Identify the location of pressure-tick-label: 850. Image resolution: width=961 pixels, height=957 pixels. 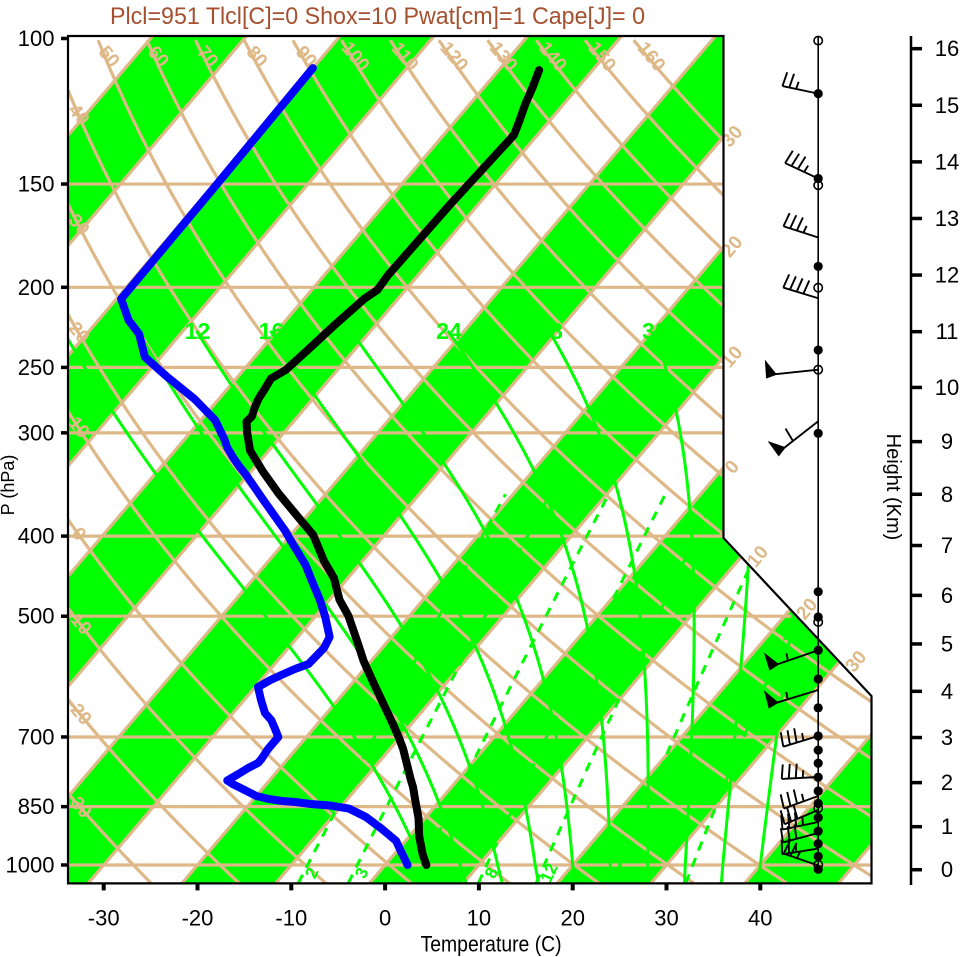
(36, 806).